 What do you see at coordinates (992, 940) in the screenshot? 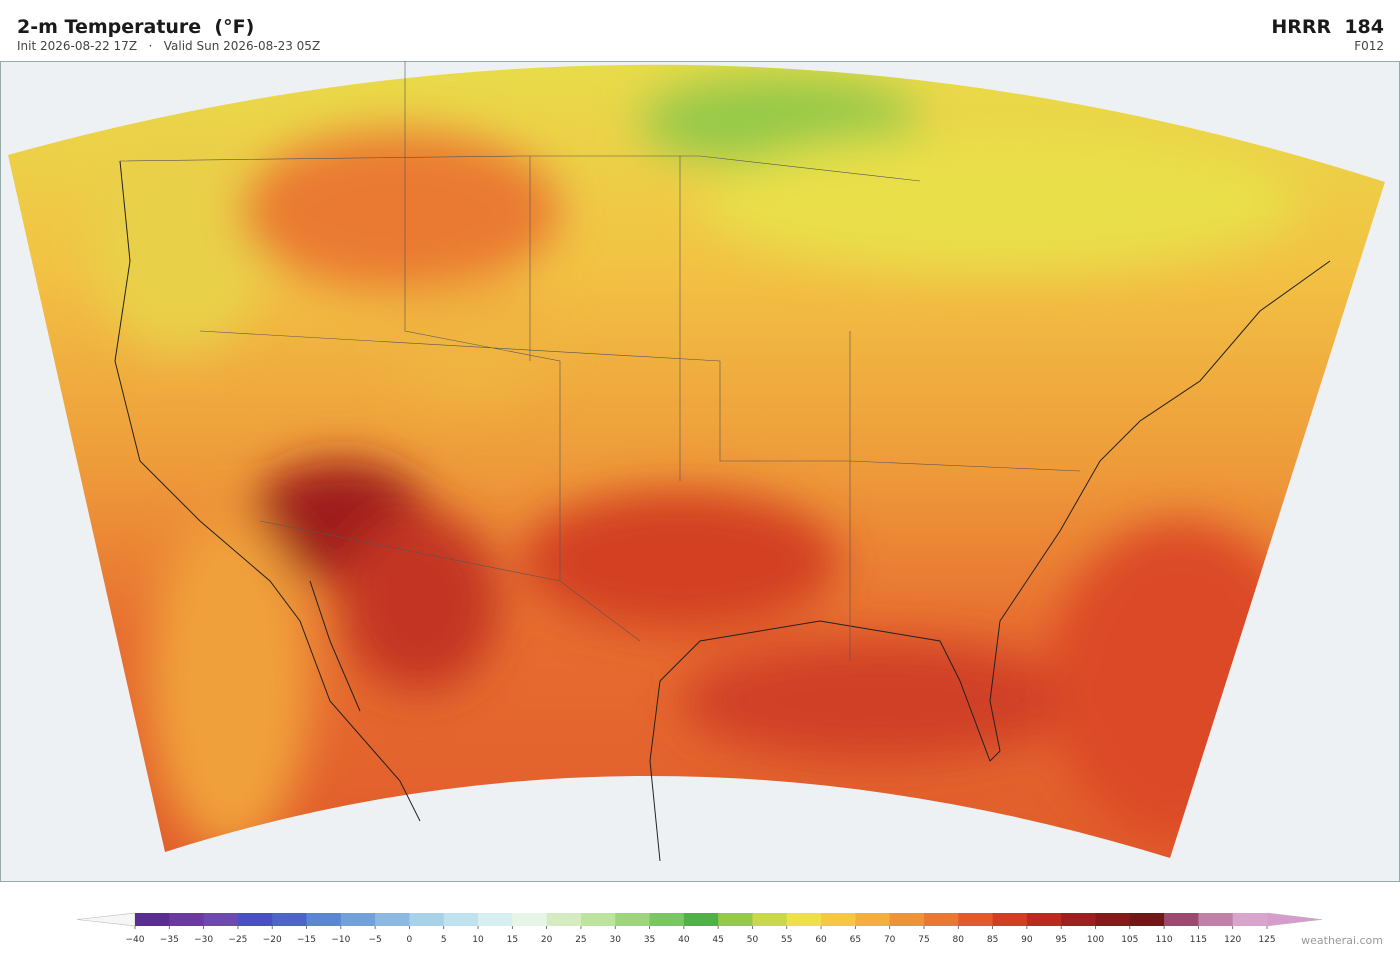
I see `colorbar-tick-label: 85` at bounding box center [992, 940].